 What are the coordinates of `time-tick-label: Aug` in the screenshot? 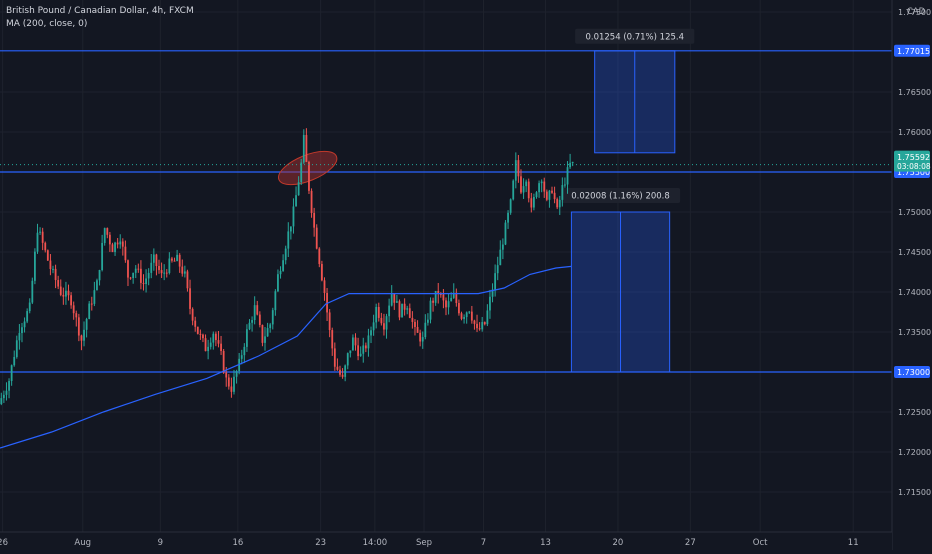 It's located at (82, 543).